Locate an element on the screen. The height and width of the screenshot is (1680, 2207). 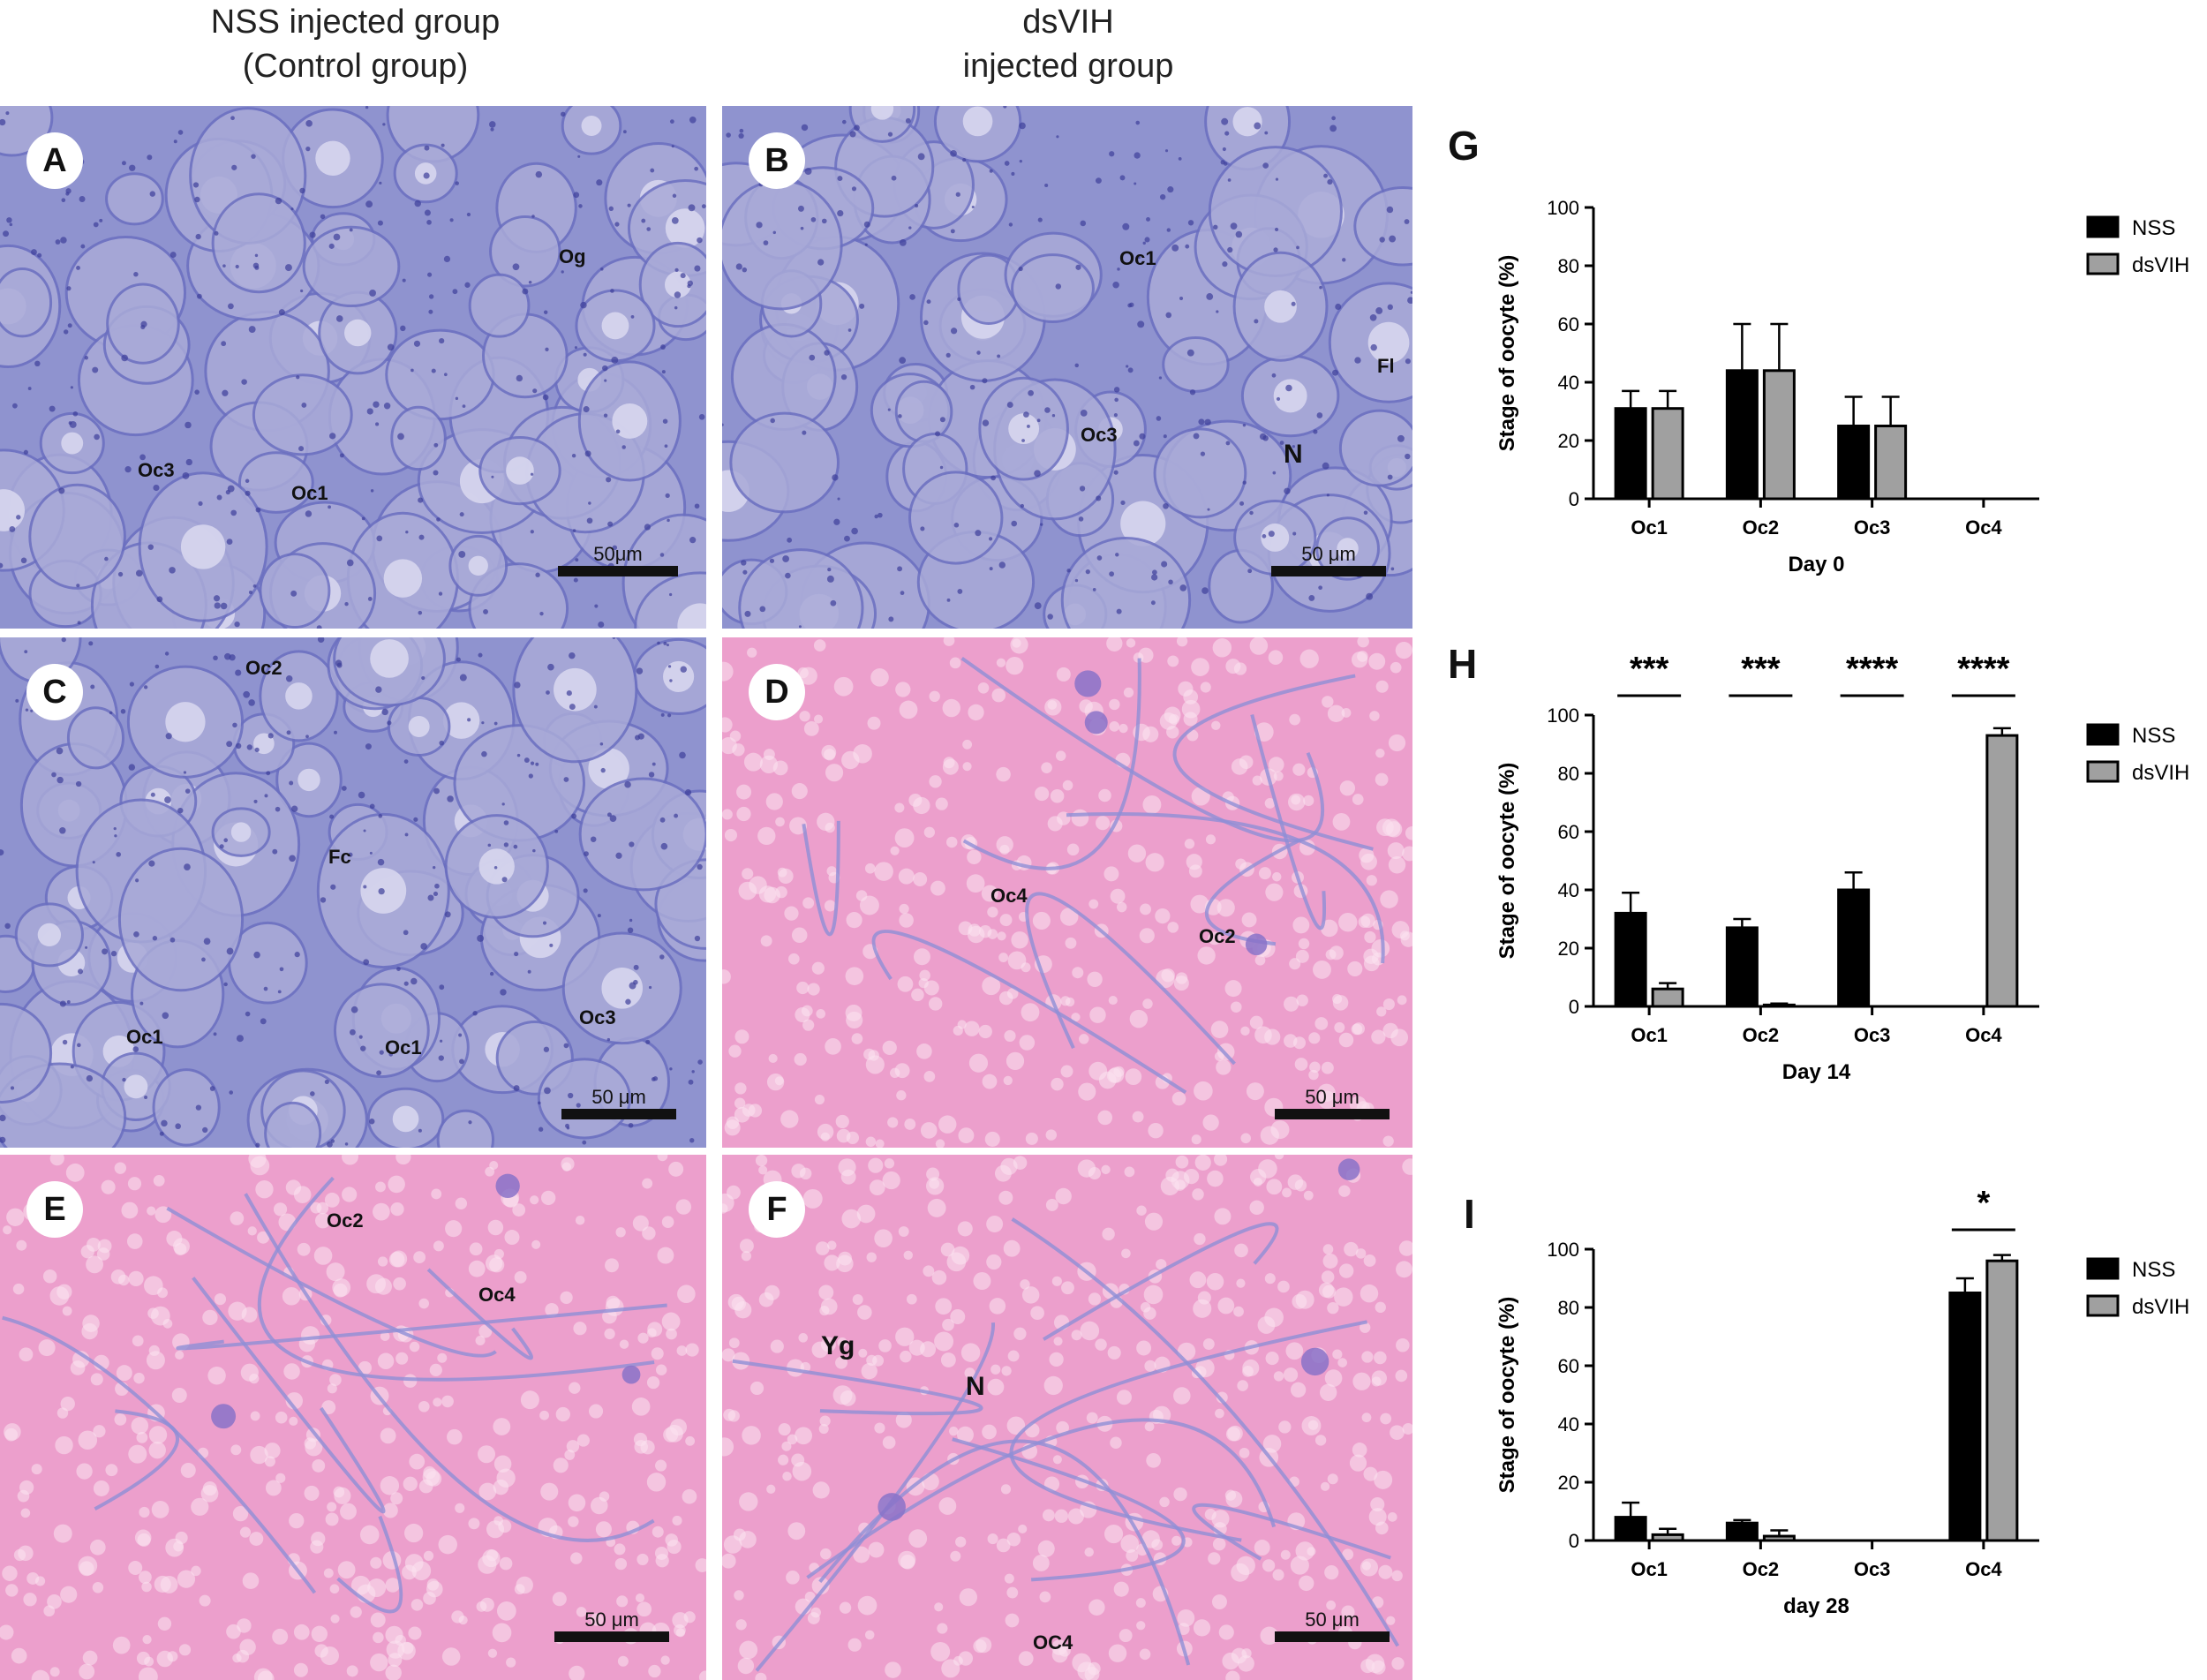
scale-bar-label: 50 μm is located at coordinates (1332, 1097).